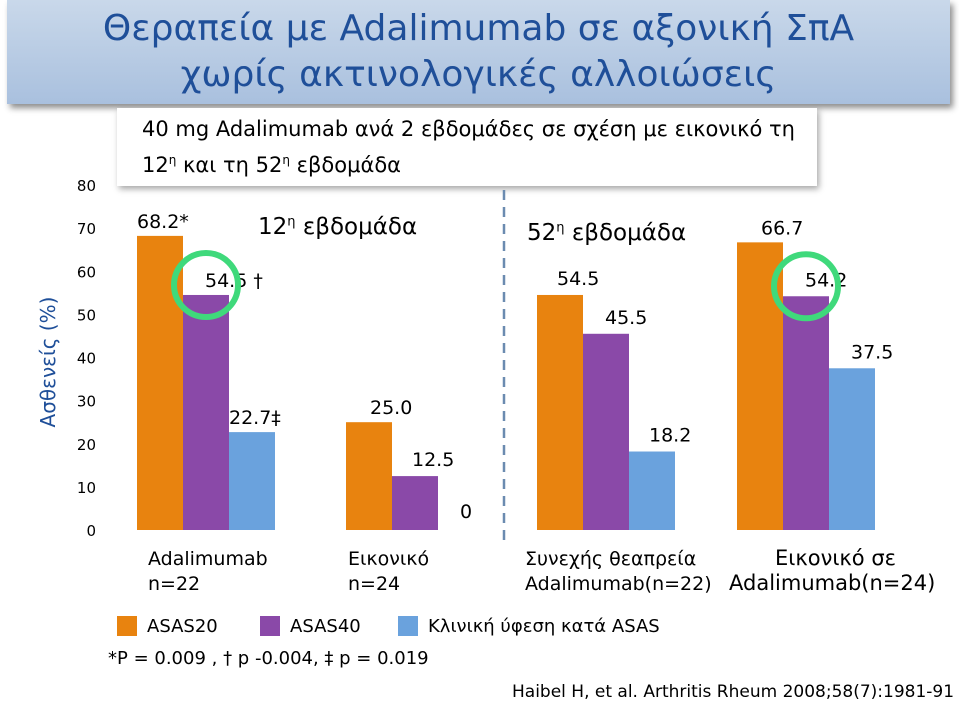  I want to click on legend-swatch-asas40, so click(270, 626).